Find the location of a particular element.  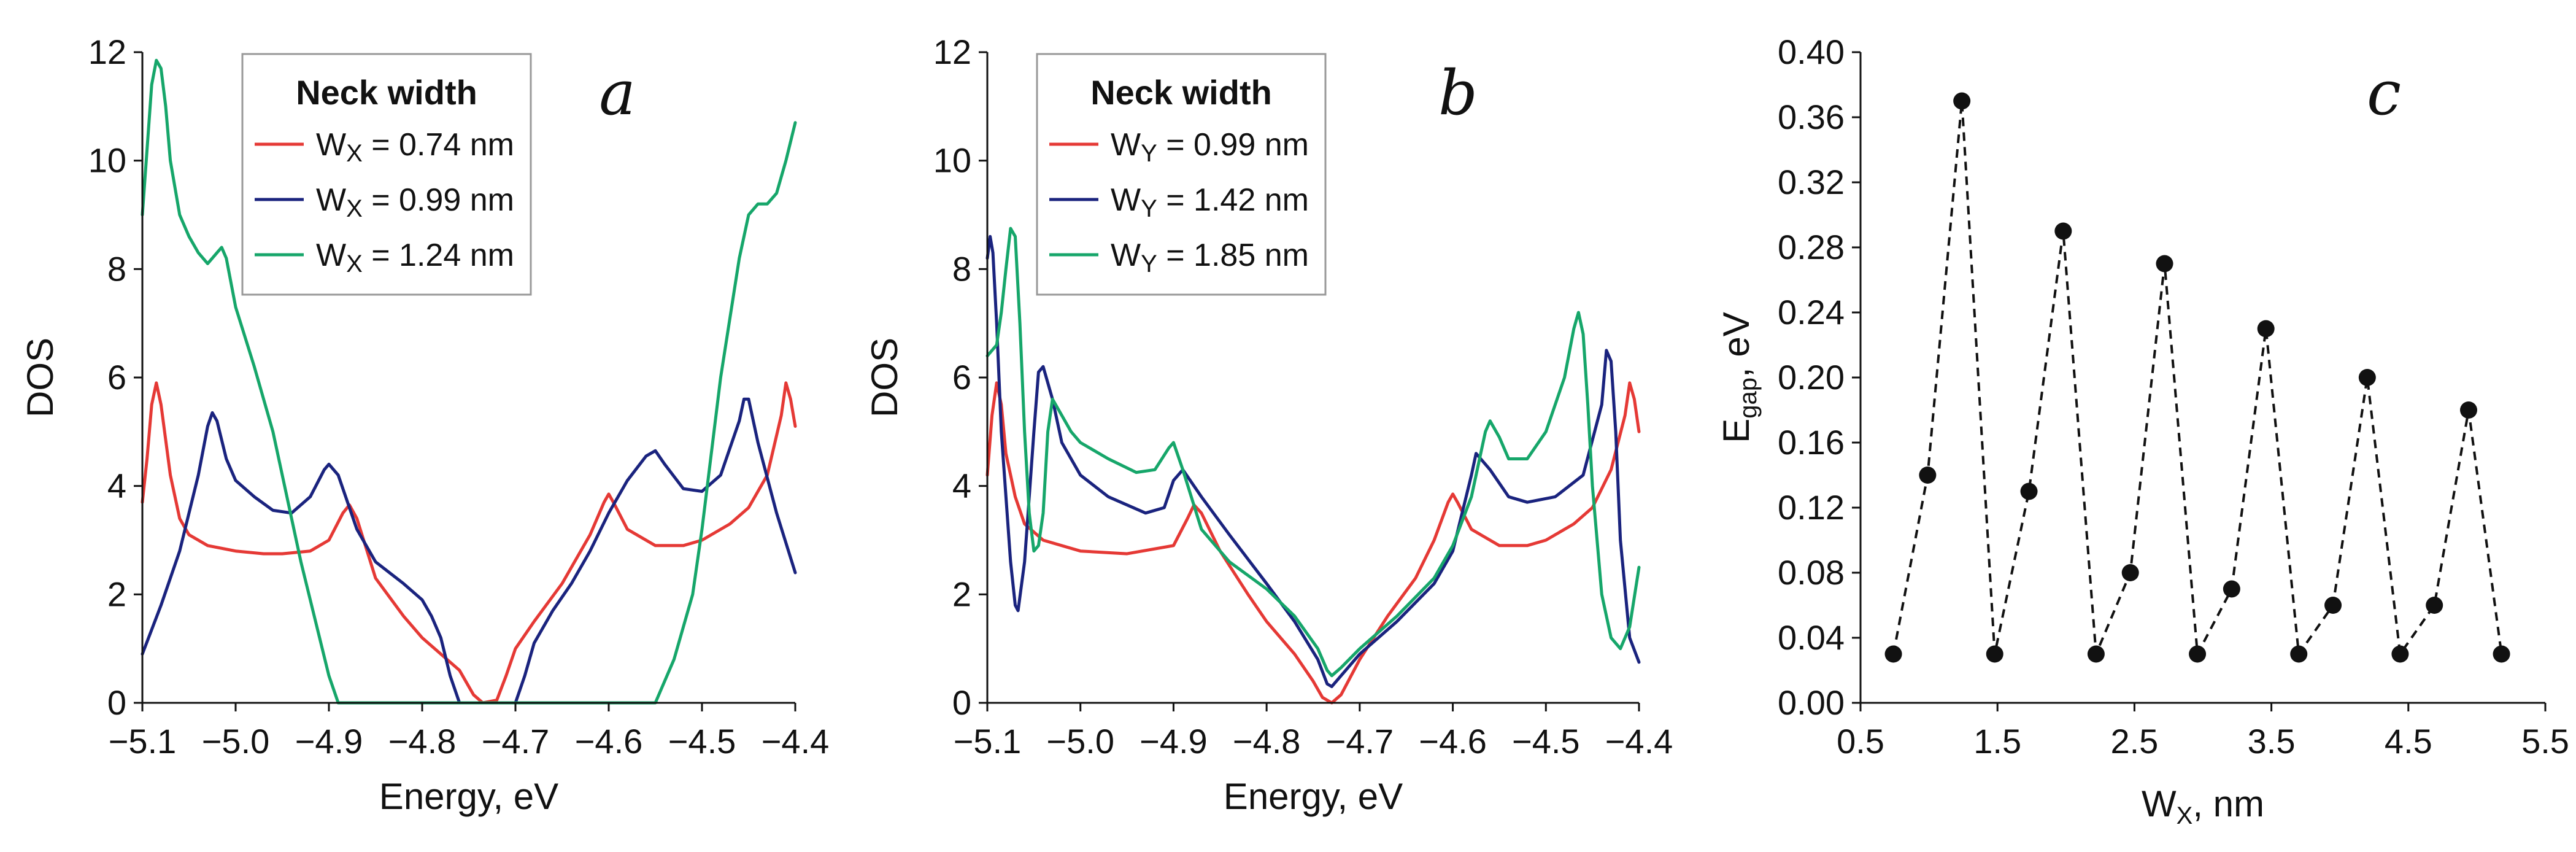

panel-b-y-tick-label: 4 is located at coordinates (961, 486).